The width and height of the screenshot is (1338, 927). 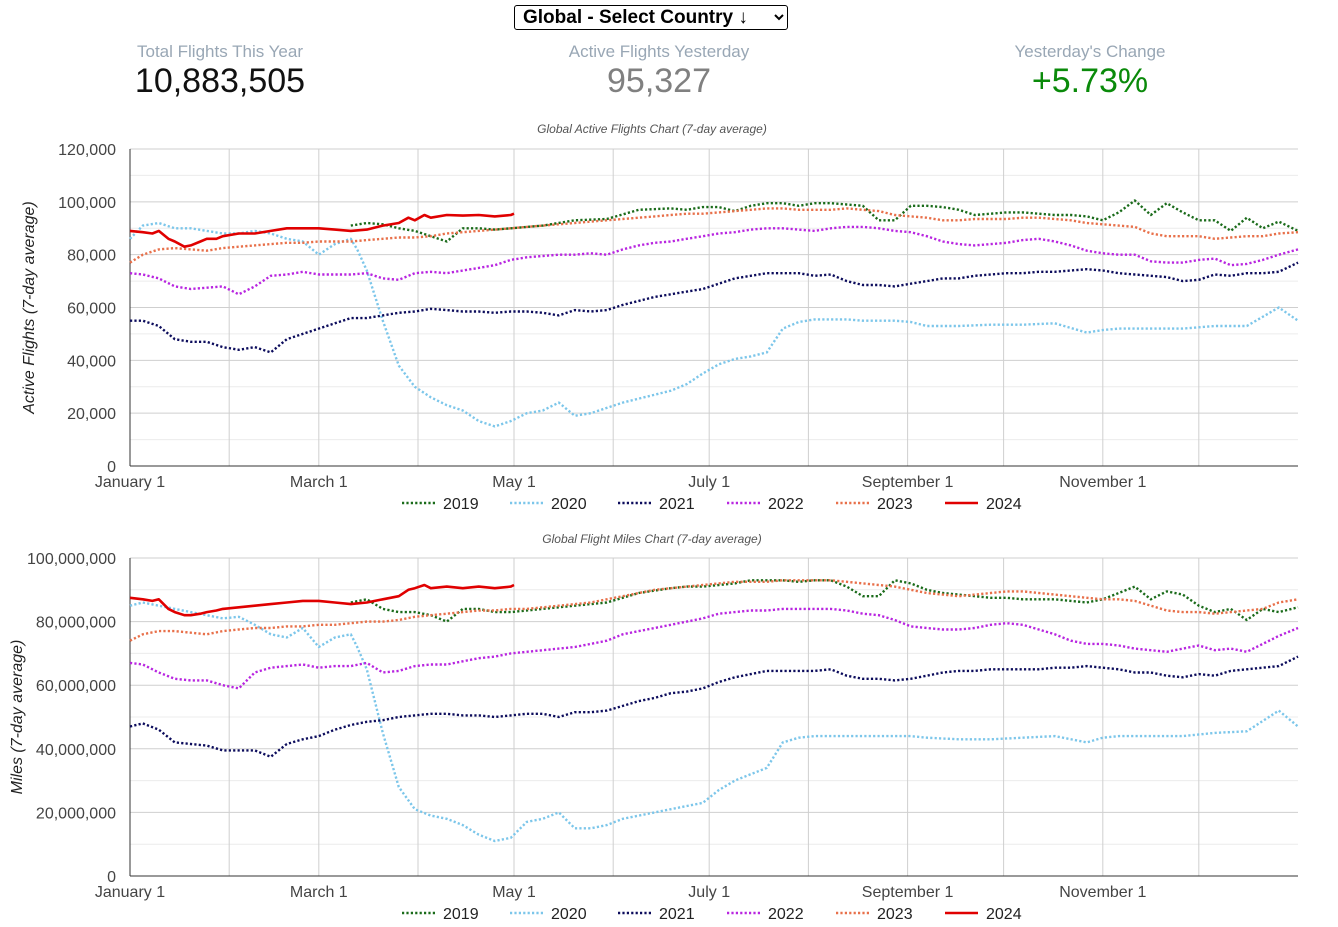 I want to click on chart1-y-tick-label: 100,000, so click(x=87, y=203).